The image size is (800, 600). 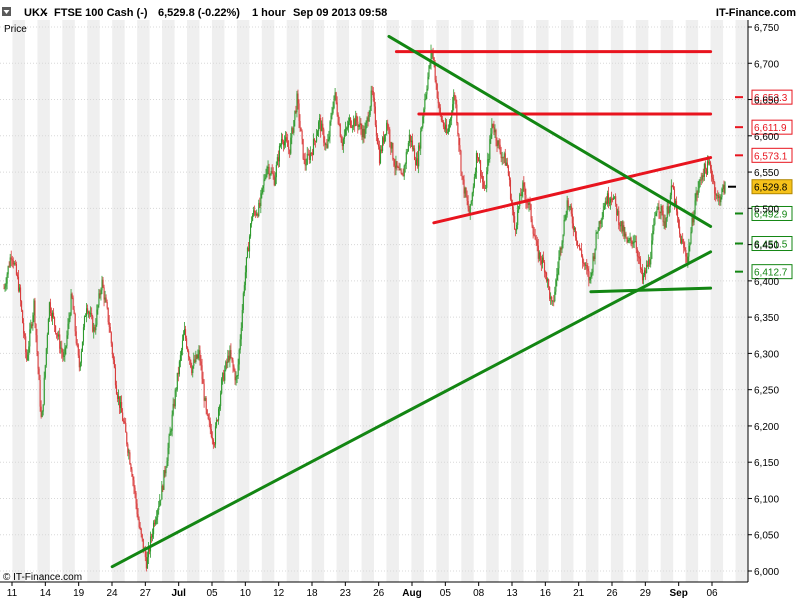 What do you see at coordinates (411, 593) in the screenshot?
I see `time-tick-label: Aug` at bounding box center [411, 593].